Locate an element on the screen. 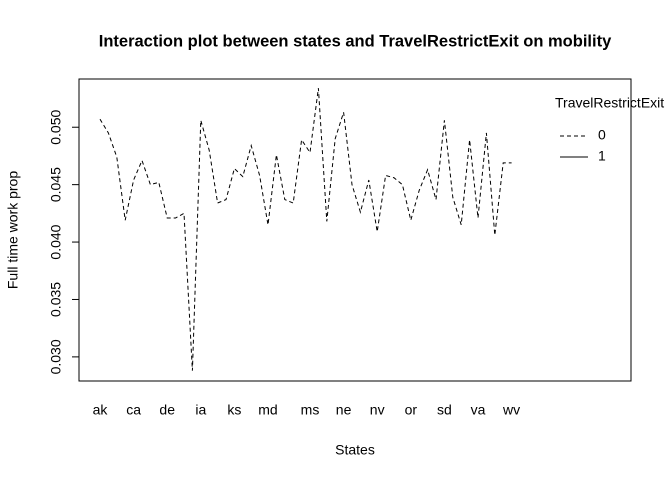 The height and width of the screenshot is (480, 672). x-tick-label: ne is located at coordinates (344, 410).